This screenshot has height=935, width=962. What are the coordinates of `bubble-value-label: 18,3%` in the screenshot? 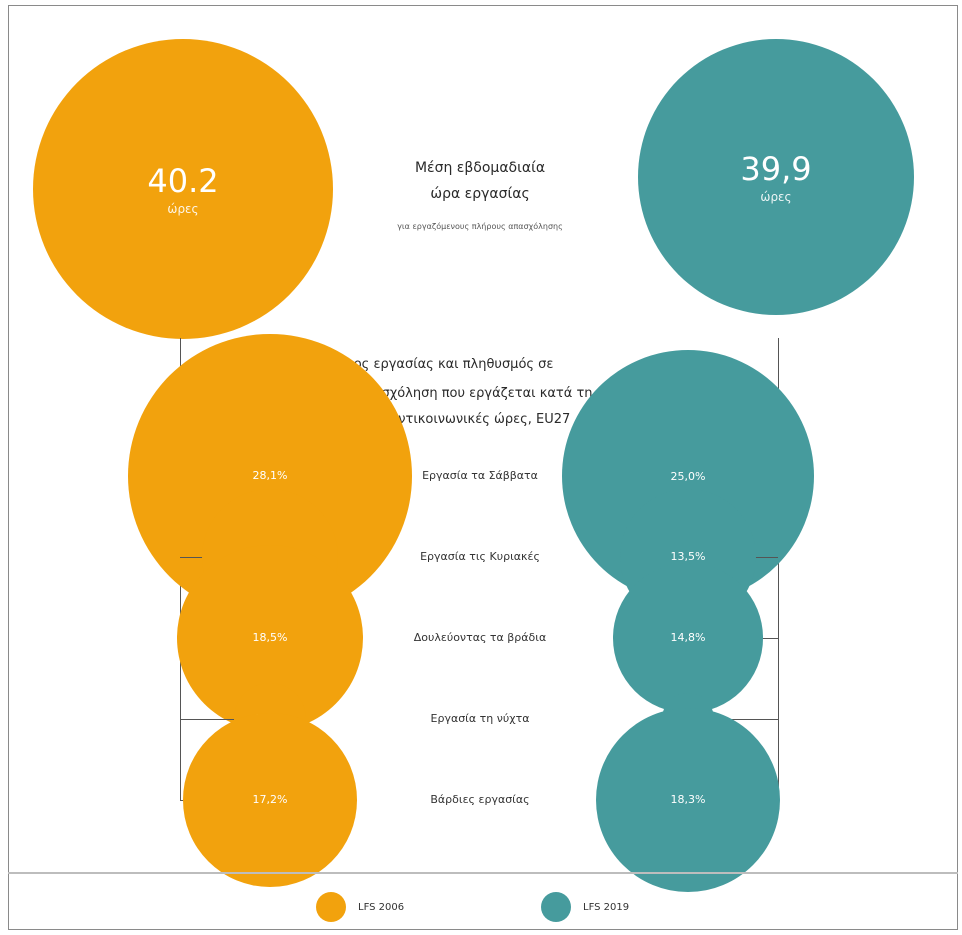 It's located at (688, 800).